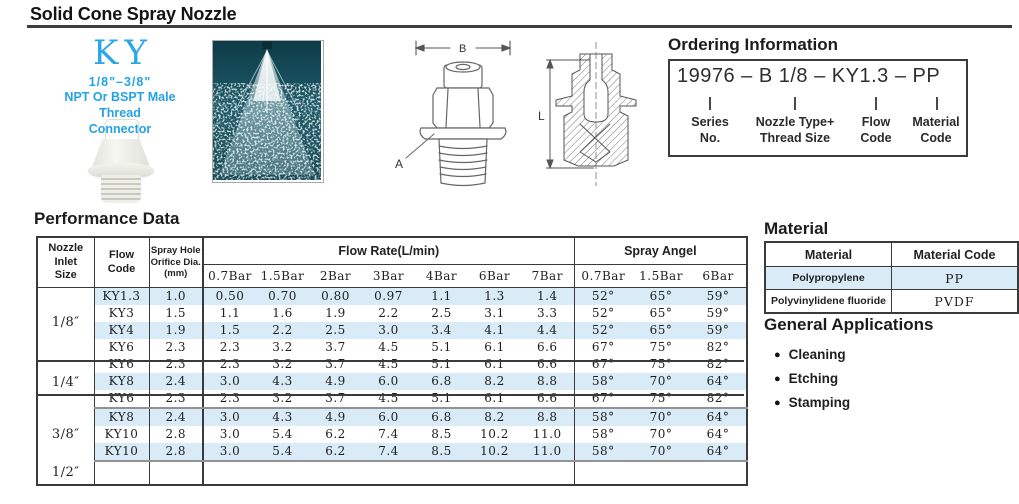  What do you see at coordinates (596, 114) in the screenshot?
I see `section-view-drawing: L` at bounding box center [596, 114].